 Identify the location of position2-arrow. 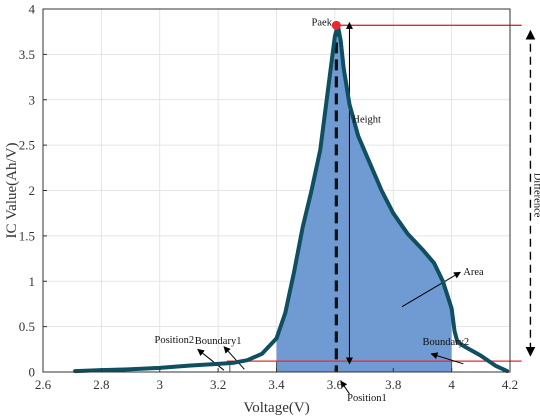
(211, 359).